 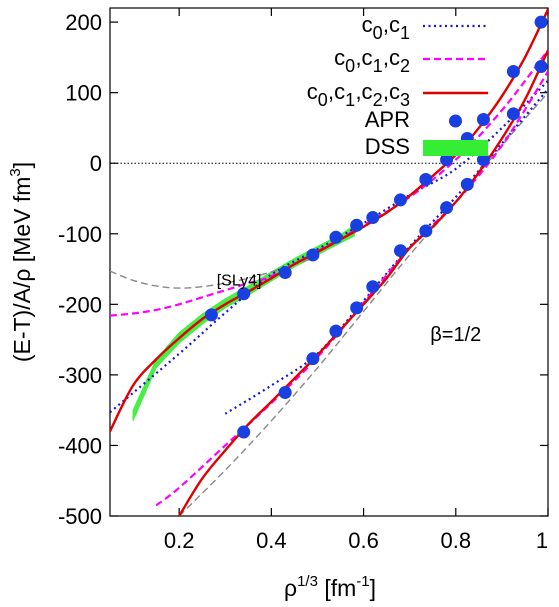 I want to click on series-dss-band, so click(x=243, y=322).